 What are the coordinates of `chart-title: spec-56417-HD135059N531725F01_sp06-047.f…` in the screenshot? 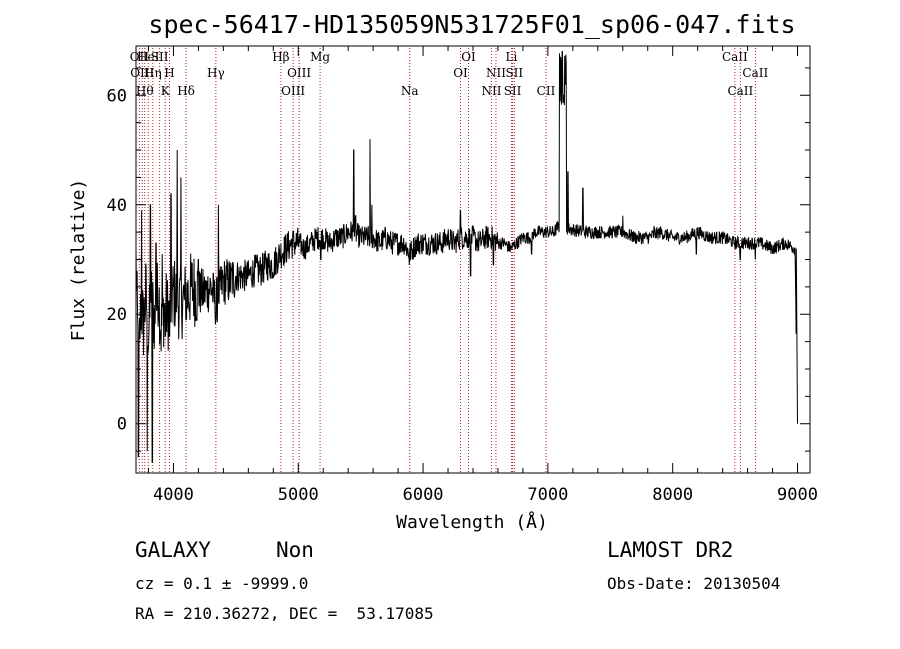 It's located at (471, 24).